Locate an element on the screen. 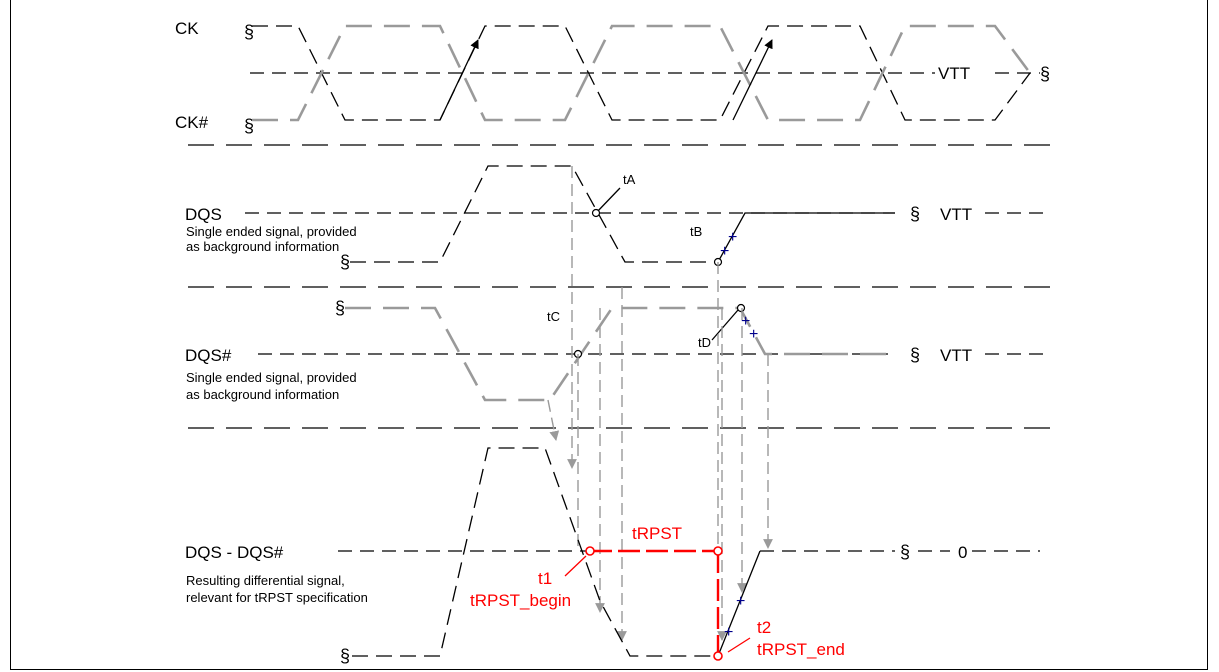 This screenshot has width=1219, height=672. dqs-n-label: DQS# is located at coordinates (208, 355).